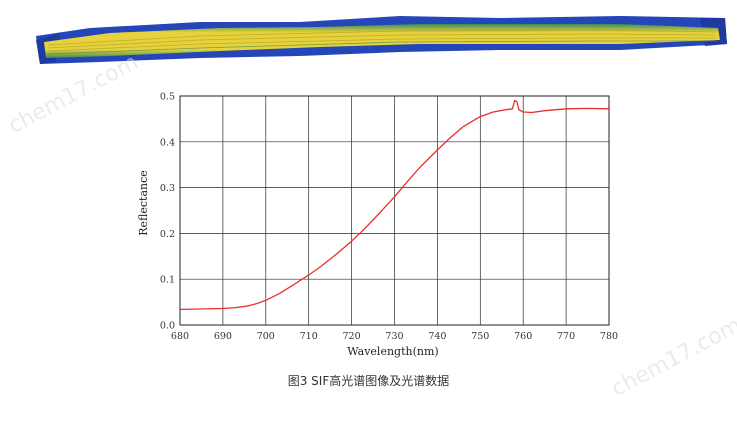  I want to click on x-tick-label: 730, so click(394, 336).